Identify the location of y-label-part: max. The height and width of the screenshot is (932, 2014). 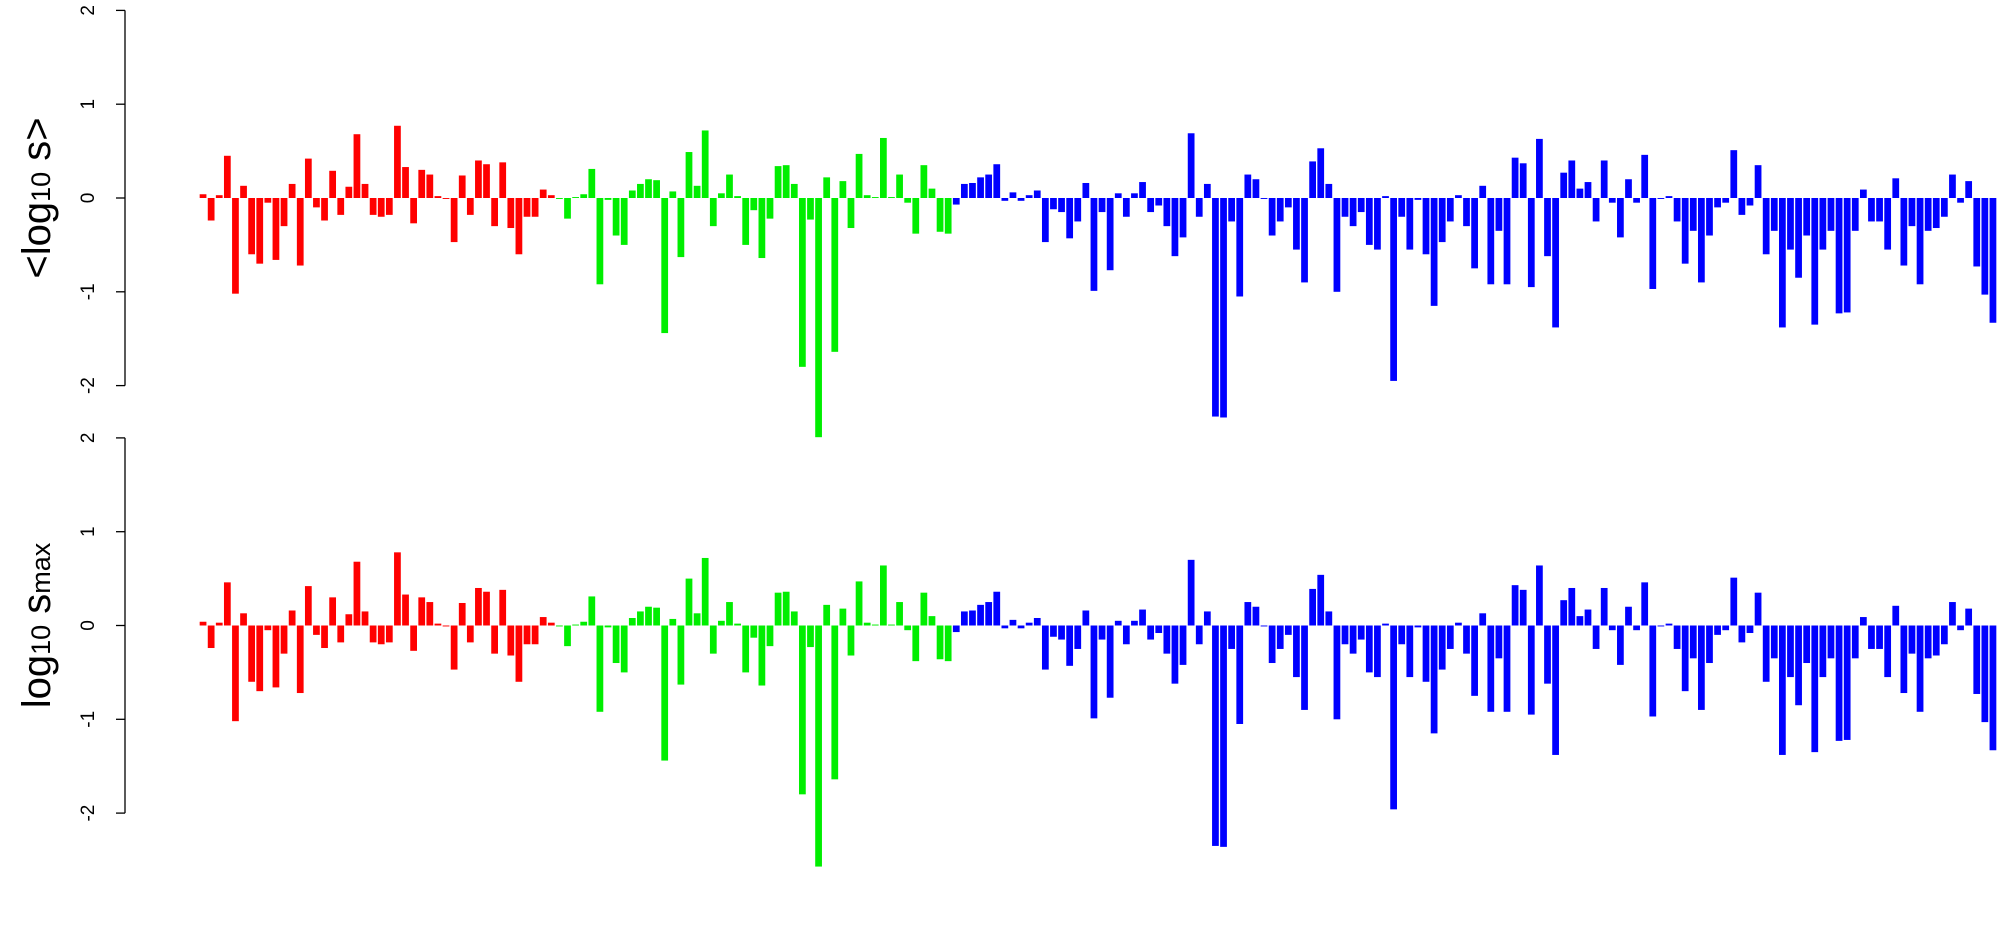
(41, 568).